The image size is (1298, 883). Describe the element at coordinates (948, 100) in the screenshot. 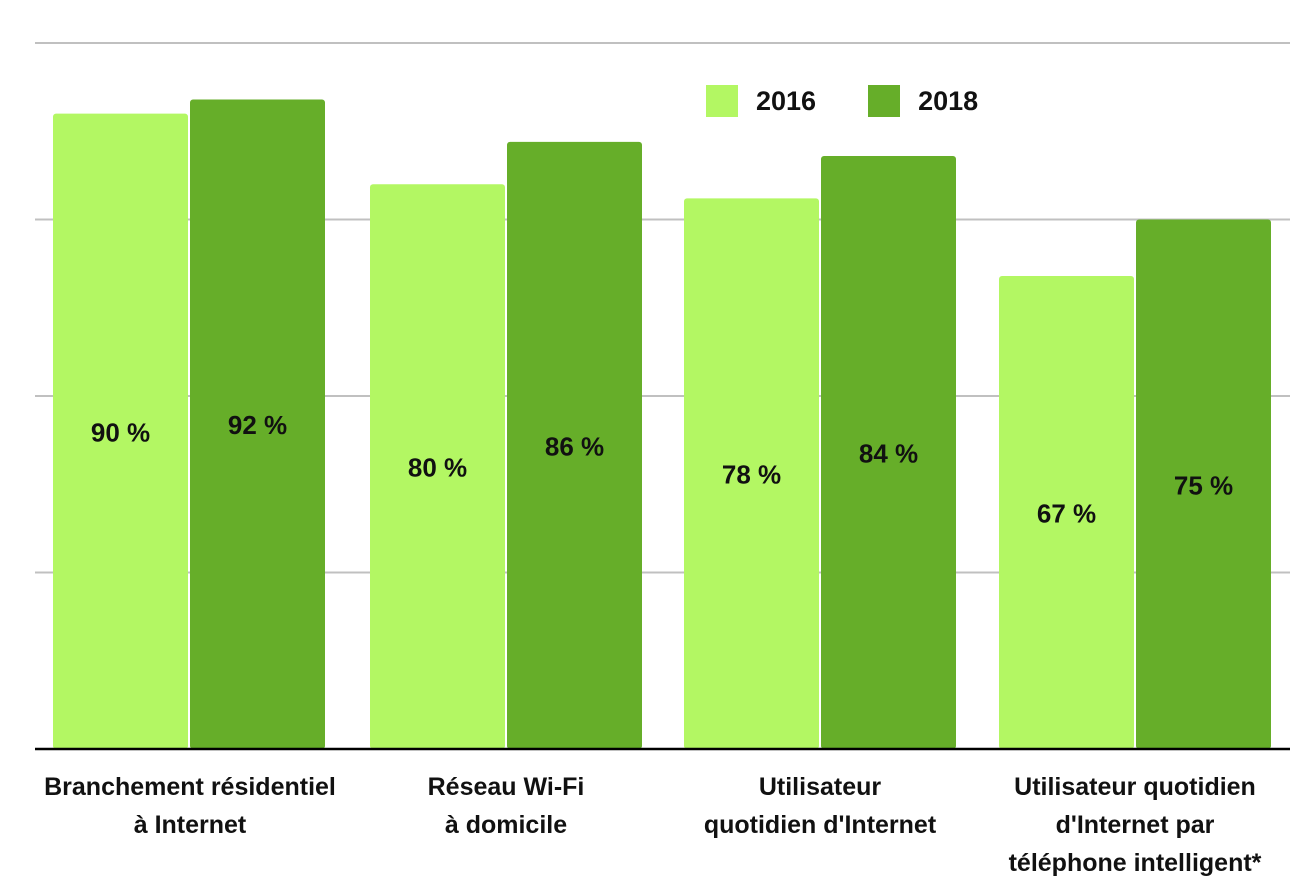

I see `legend-label-2018: 2018` at that location.